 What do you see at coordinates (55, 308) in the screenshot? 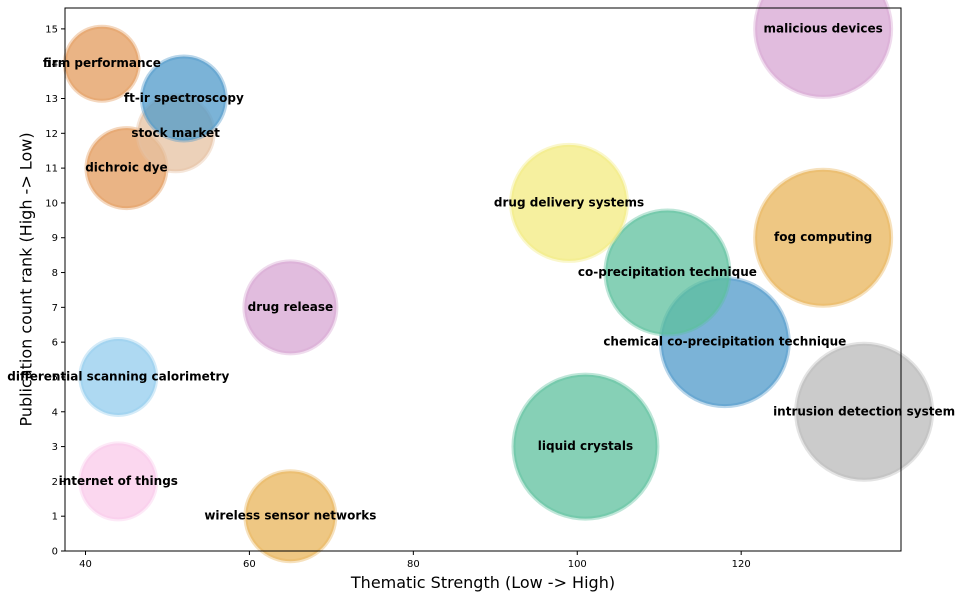
I see `y-tick-label: 7` at bounding box center [55, 308].